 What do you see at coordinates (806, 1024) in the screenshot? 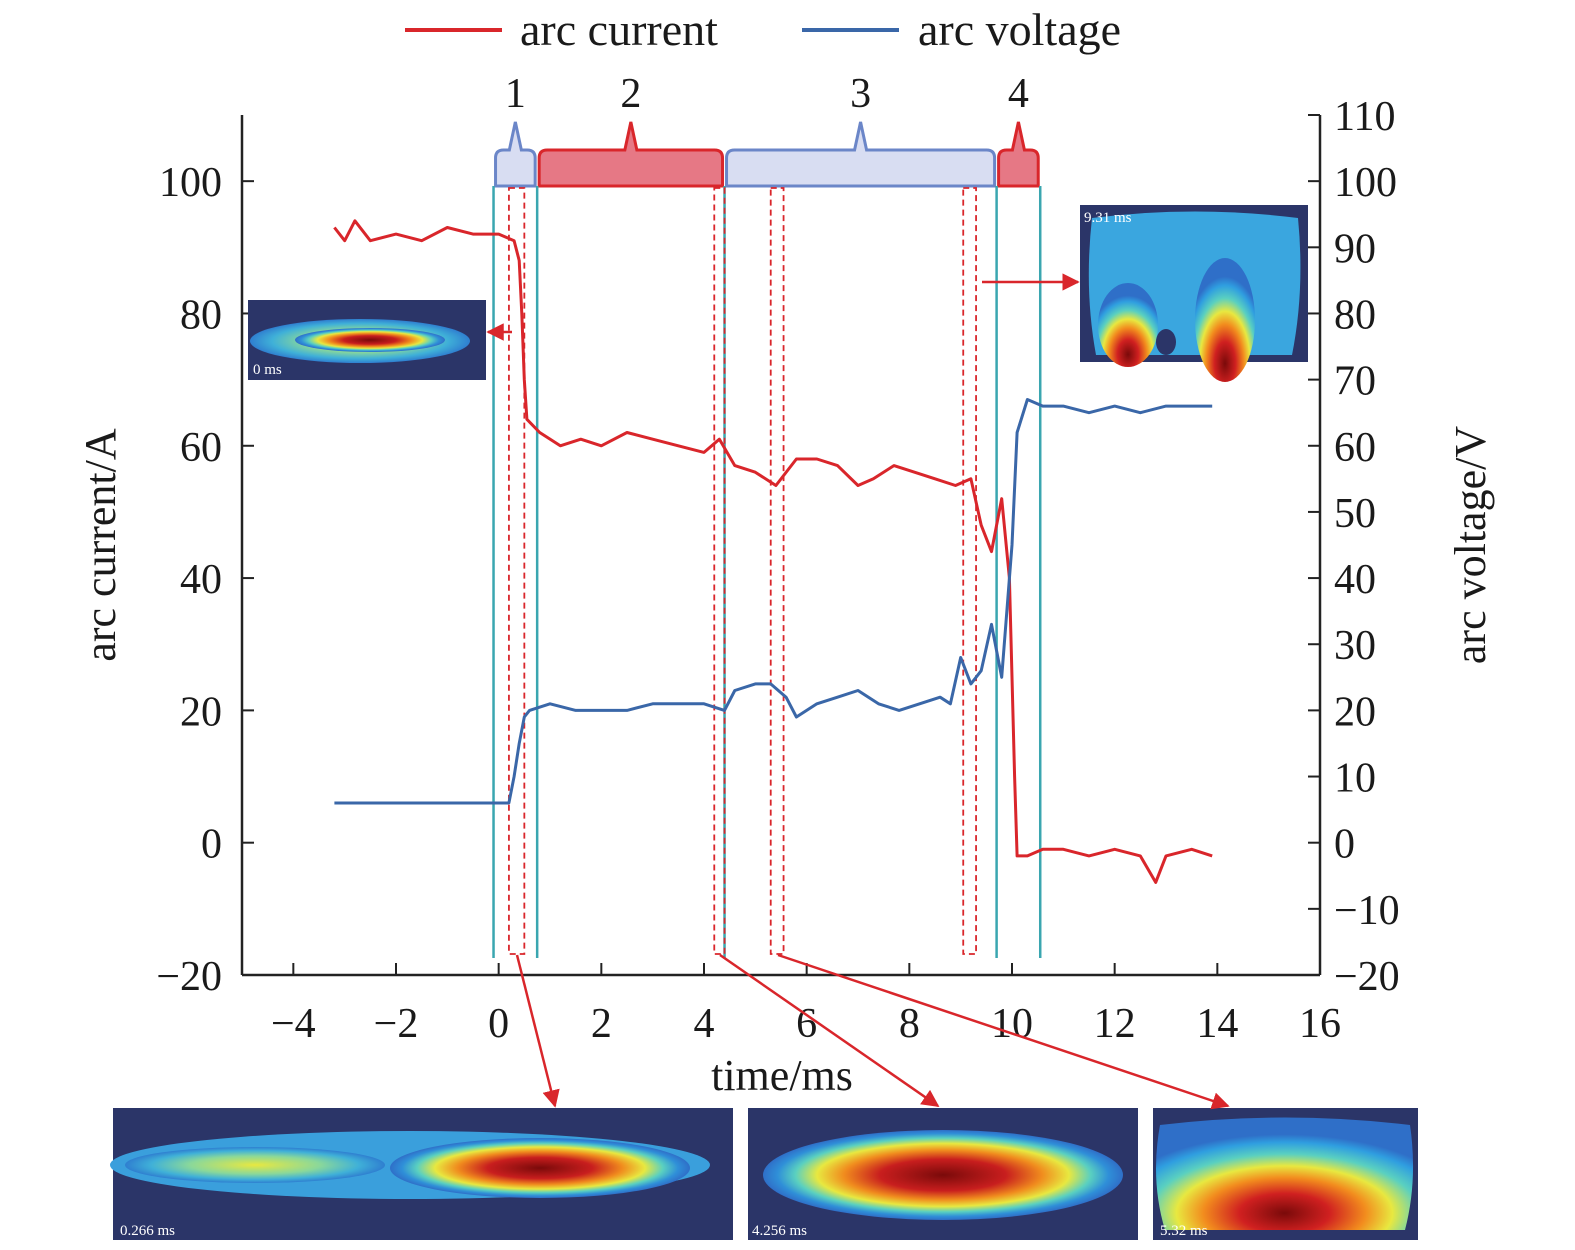
I see `x-tick-label: 6` at bounding box center [806, 1024].